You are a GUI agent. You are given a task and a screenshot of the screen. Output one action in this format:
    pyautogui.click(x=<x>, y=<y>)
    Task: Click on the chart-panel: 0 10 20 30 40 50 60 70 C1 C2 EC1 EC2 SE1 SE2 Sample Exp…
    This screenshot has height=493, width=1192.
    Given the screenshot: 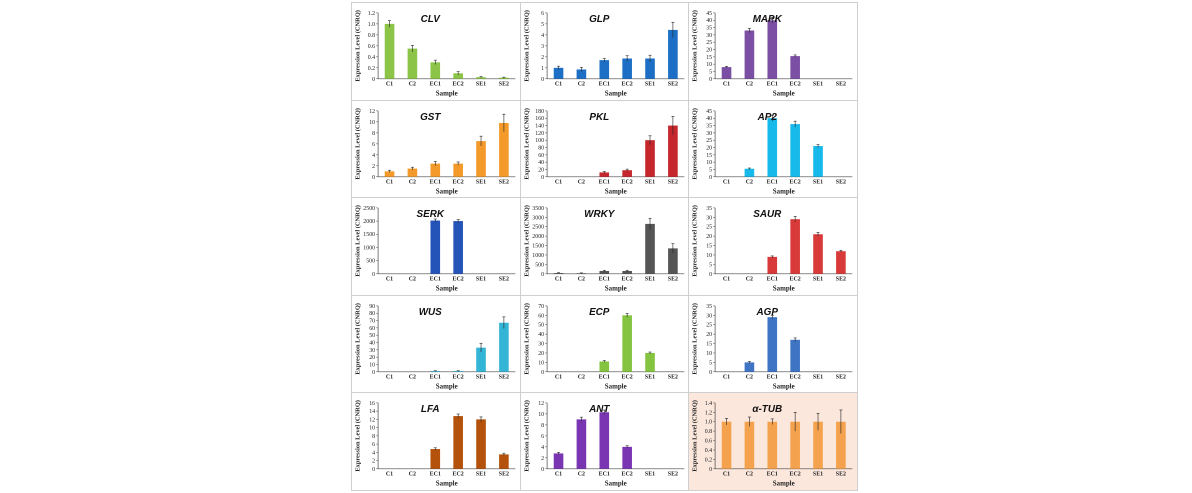 What is the action you would take?
    pyautogui.click(x=604, y=344)
    